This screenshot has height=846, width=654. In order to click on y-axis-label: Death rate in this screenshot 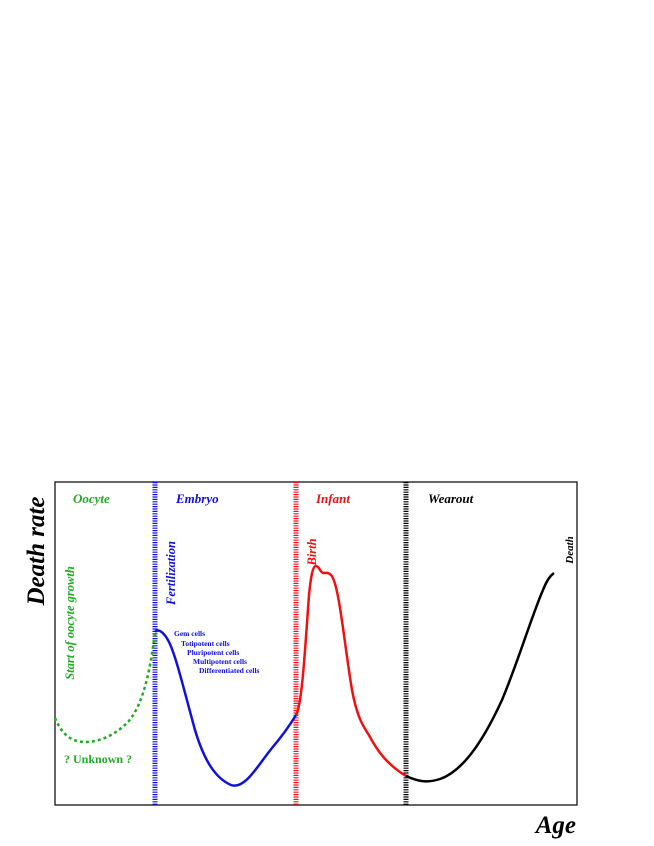, I will do `click(36, 551)`.